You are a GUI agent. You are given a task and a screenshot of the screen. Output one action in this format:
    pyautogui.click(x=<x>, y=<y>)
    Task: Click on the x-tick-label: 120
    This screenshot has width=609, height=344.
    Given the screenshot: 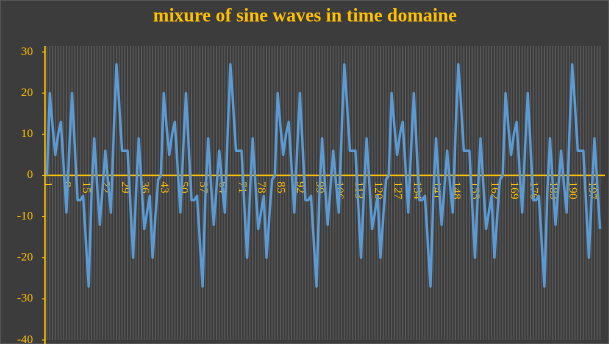 What is the action you would take?
    pyautogui.click(x=379, y=190)
    